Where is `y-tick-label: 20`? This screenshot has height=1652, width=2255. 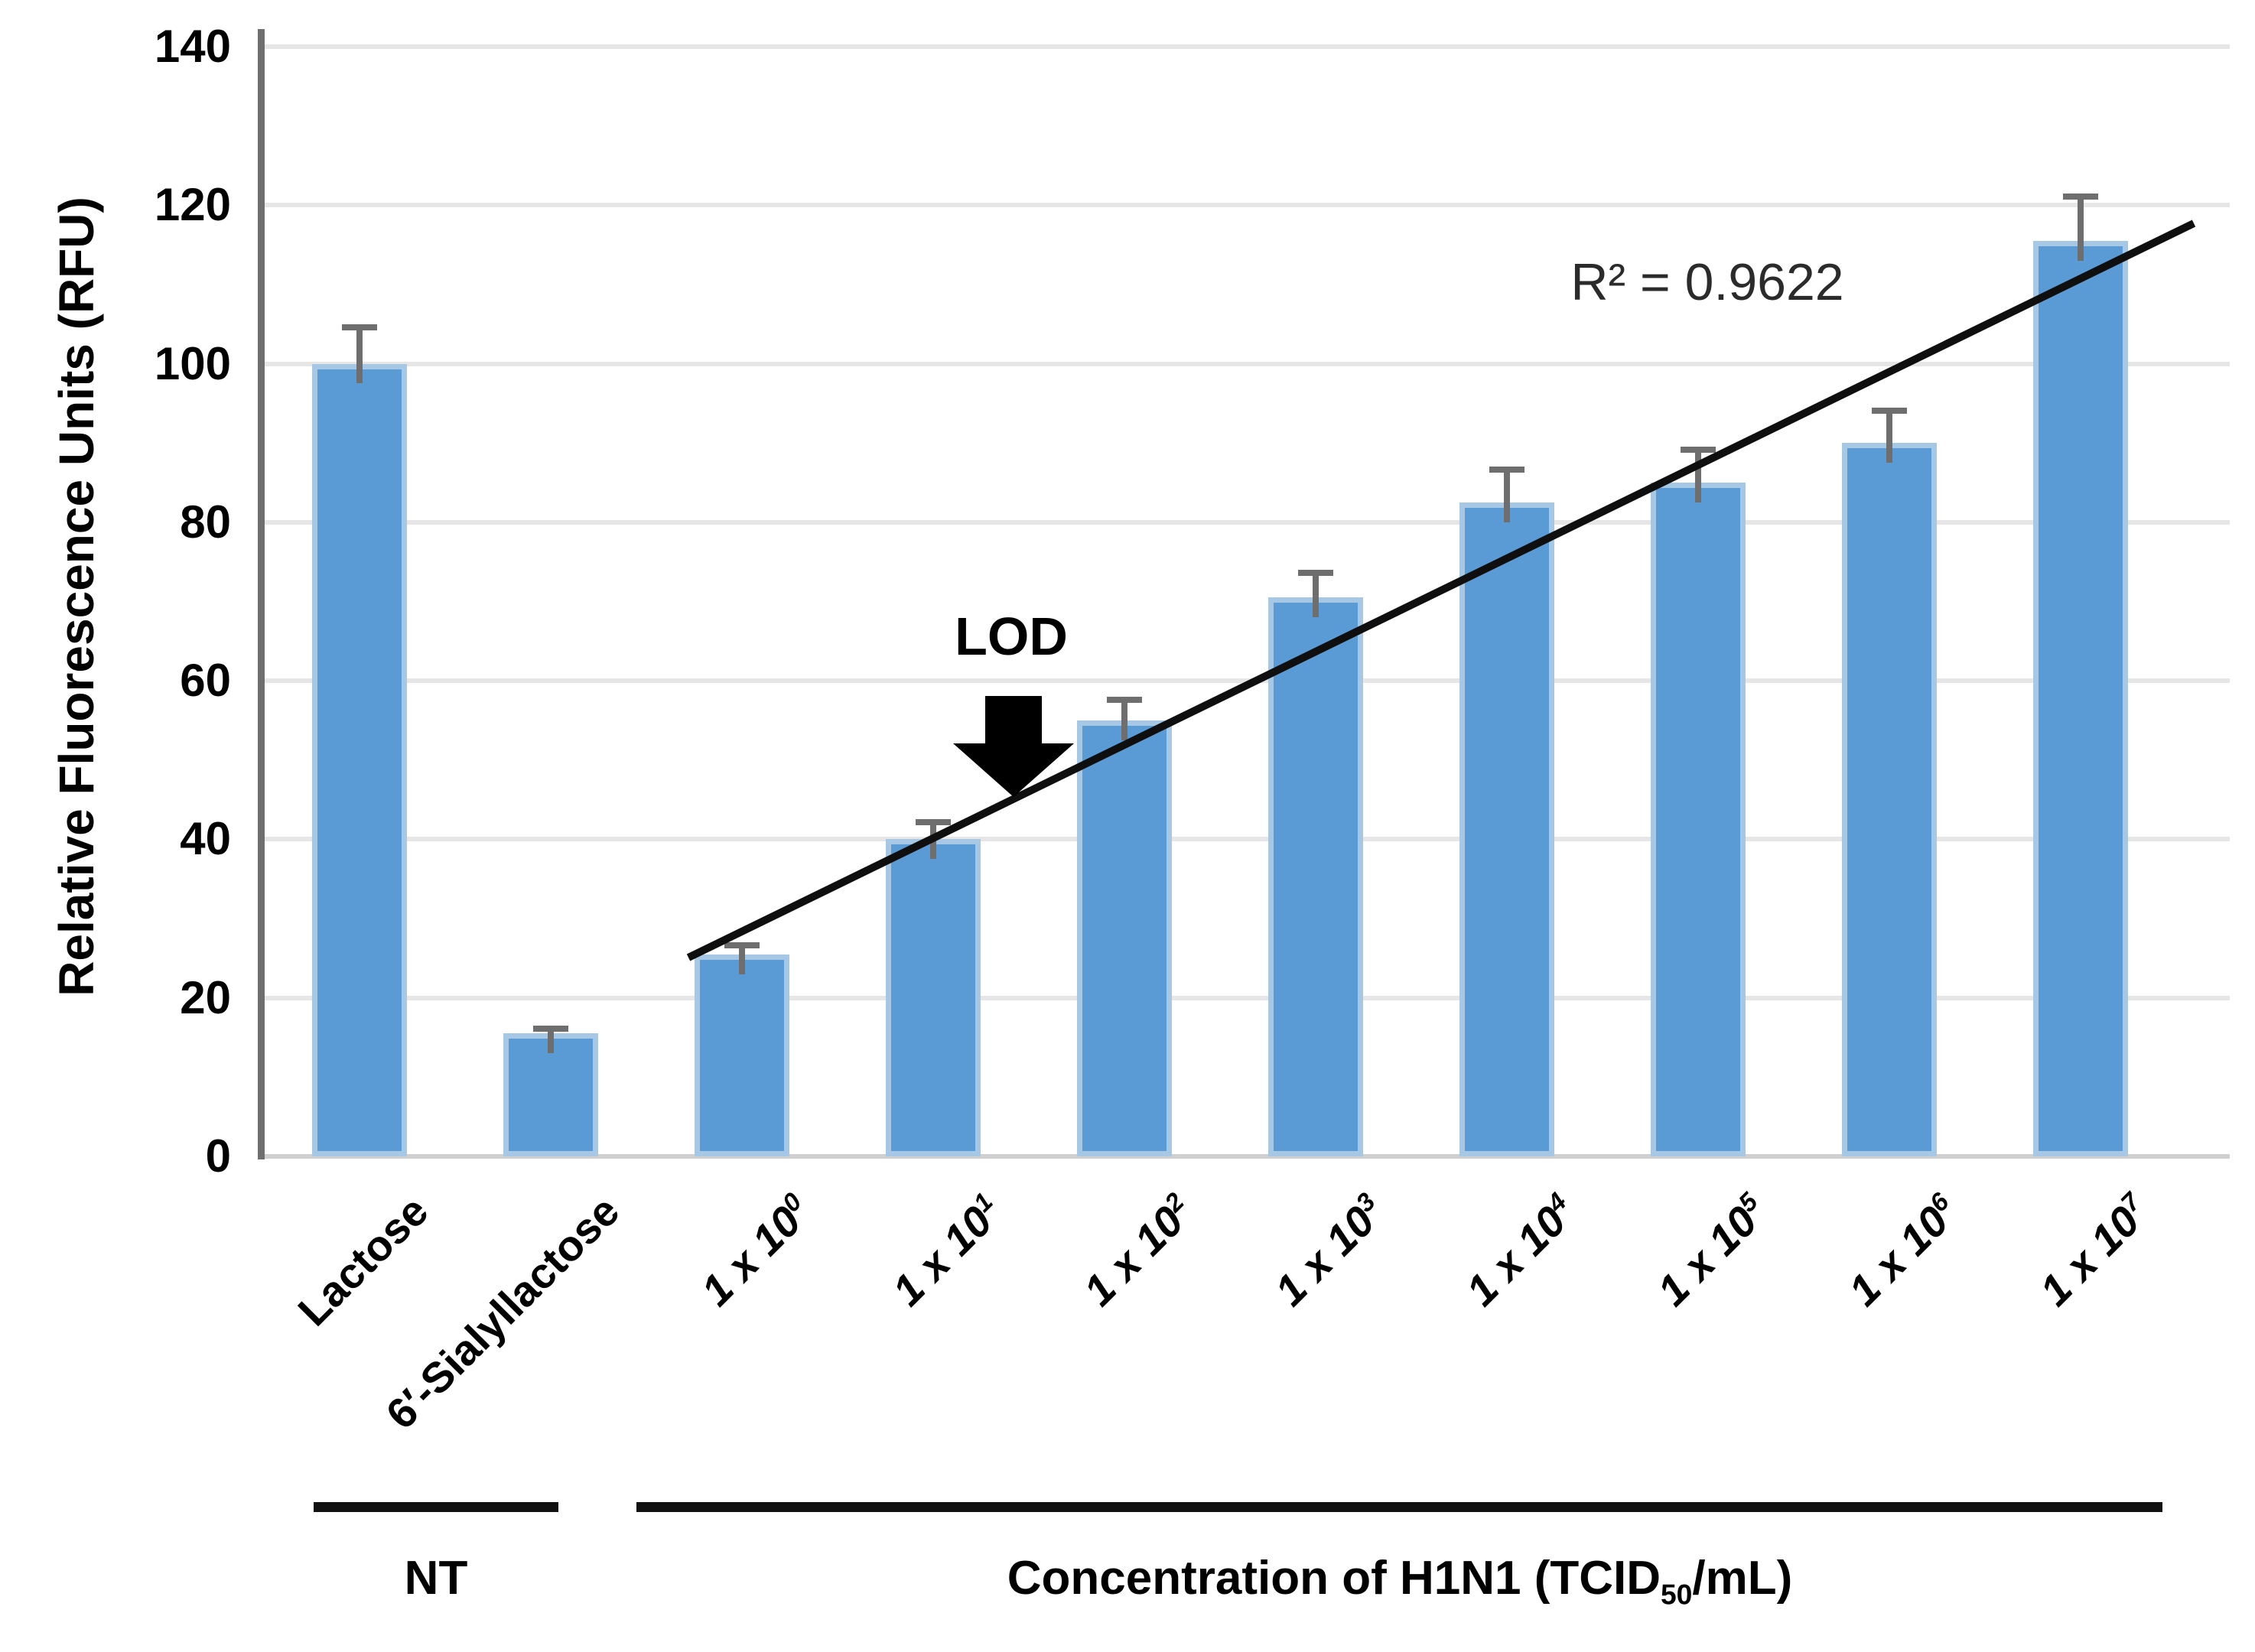
y-tick-label: 20 is located at coordinates (206, 997).